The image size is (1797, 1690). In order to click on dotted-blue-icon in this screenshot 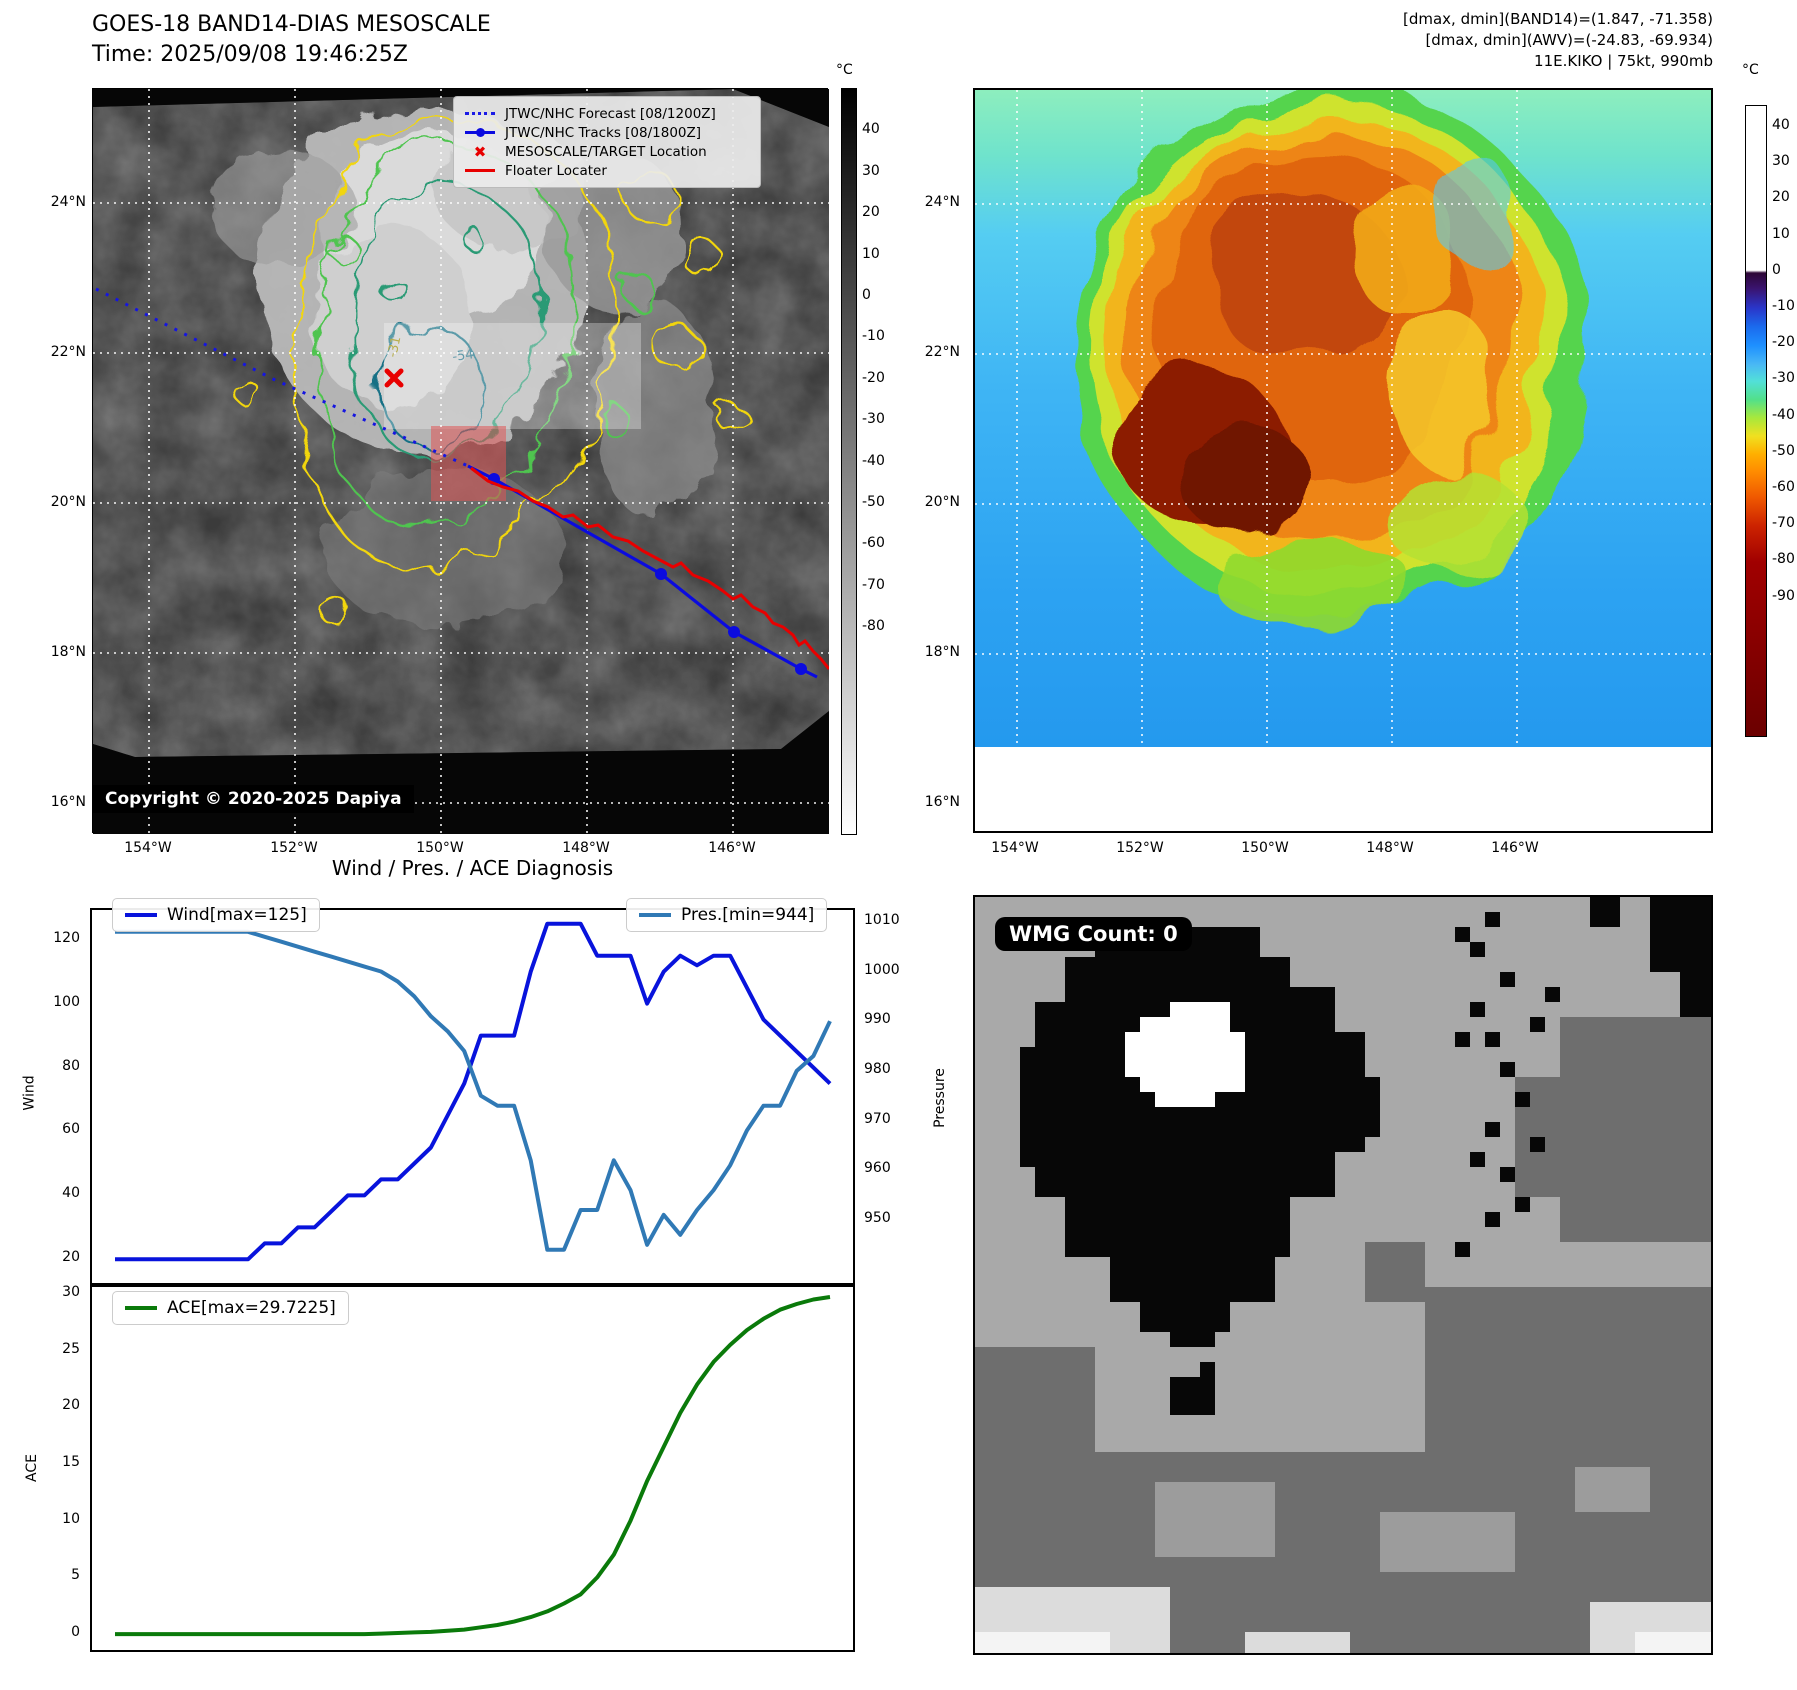, I will do `click(480, 113)`.